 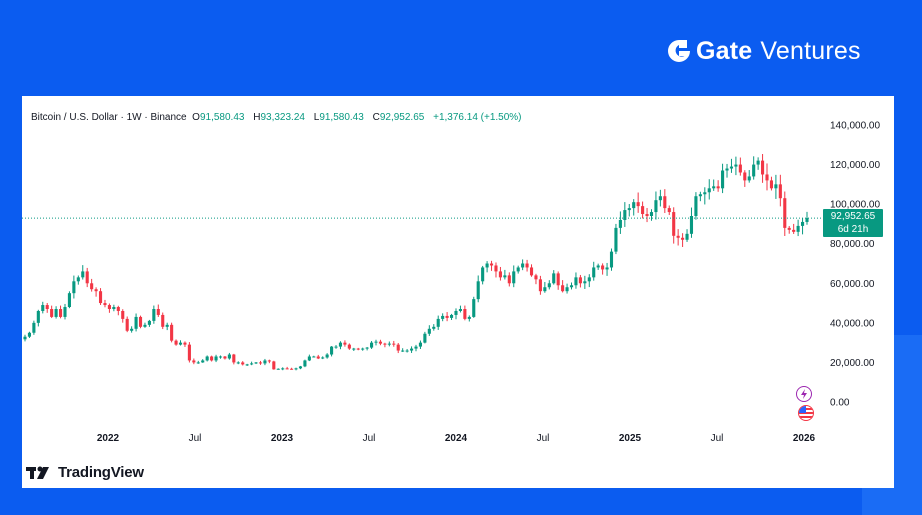 What do you see at coordinates (402, 117) in the screenshot?
I see `legend-close-value: 92,952.65` at bounding box center [402, 117].